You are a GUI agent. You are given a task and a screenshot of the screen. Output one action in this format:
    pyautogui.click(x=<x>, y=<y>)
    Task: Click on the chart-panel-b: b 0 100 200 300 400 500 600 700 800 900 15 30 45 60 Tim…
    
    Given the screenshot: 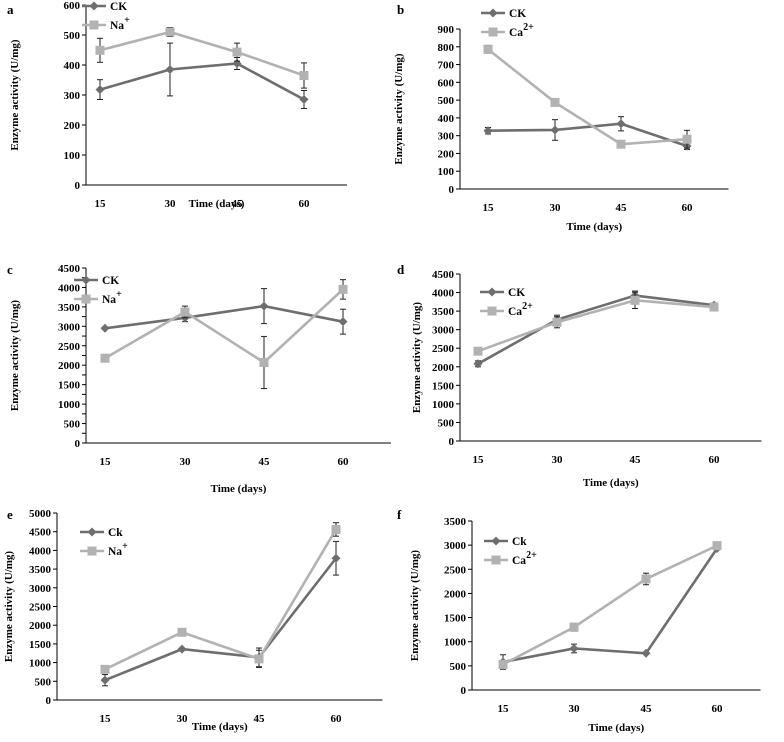 What is the action you would take?
    pyautogui.click(x=561, y=117)
    